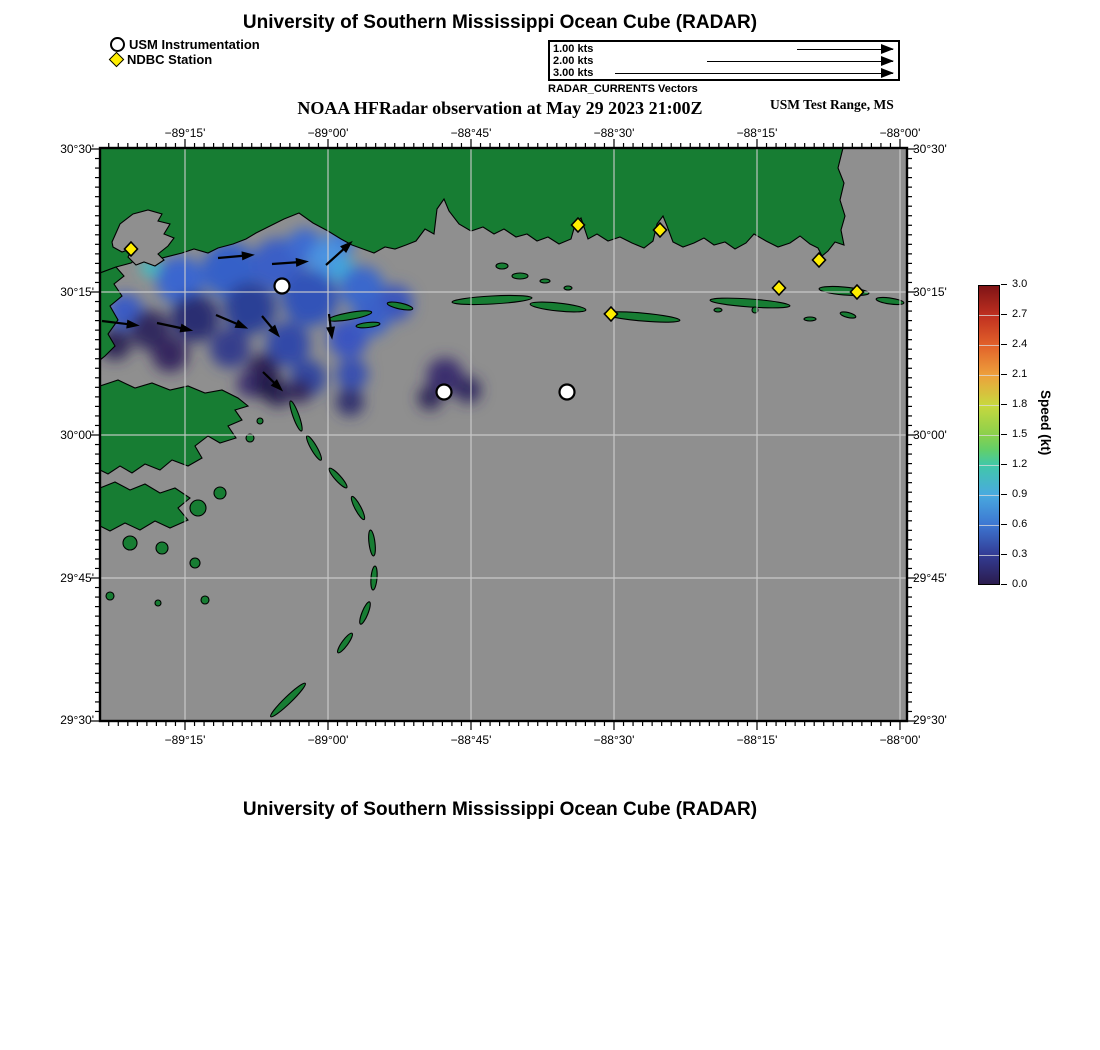 This screenshot has height=1050, width=1100. Describe the element at coordinates (930, 292) in the screenshot. I see `y-axis-label-right: 30°15'` at that location.